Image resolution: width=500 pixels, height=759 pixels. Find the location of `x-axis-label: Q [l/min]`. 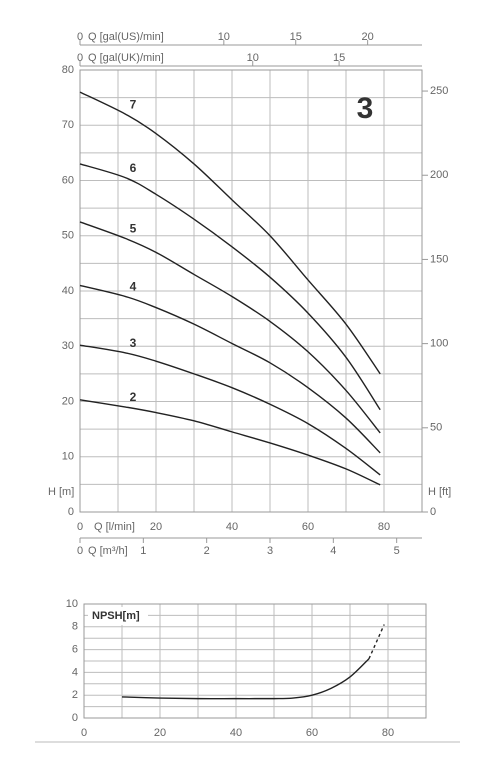

x-axis-label: Q [l/min] is located at coordinates (114, 527).